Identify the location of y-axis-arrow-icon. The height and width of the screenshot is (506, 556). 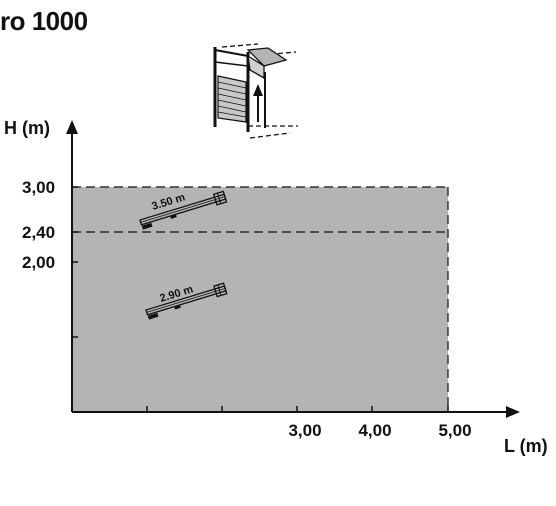
(72, 127).